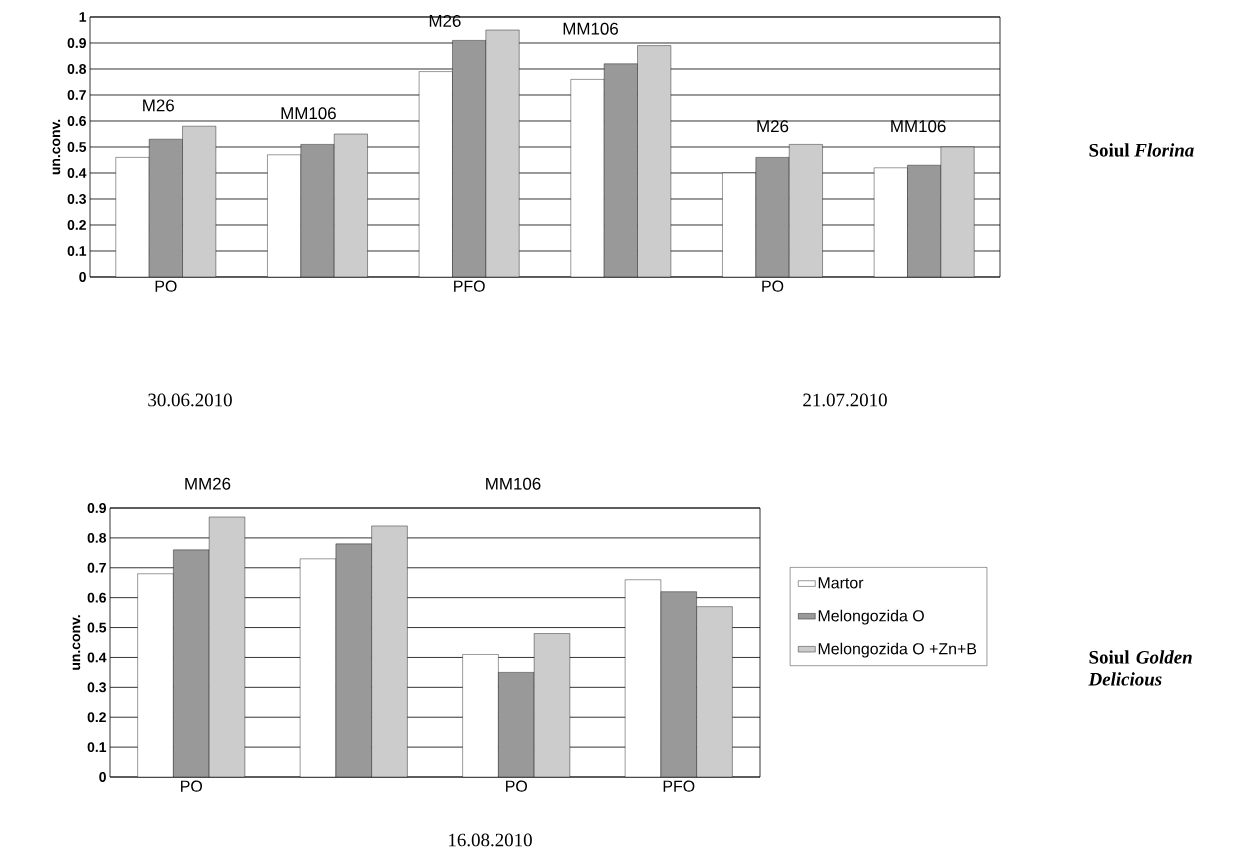 The height and width of the screenshot is (862, 1257). What do you see at coordinates (208, 483) in the screenshot?
I see `text: MM26` at bounding box center [208, 483].